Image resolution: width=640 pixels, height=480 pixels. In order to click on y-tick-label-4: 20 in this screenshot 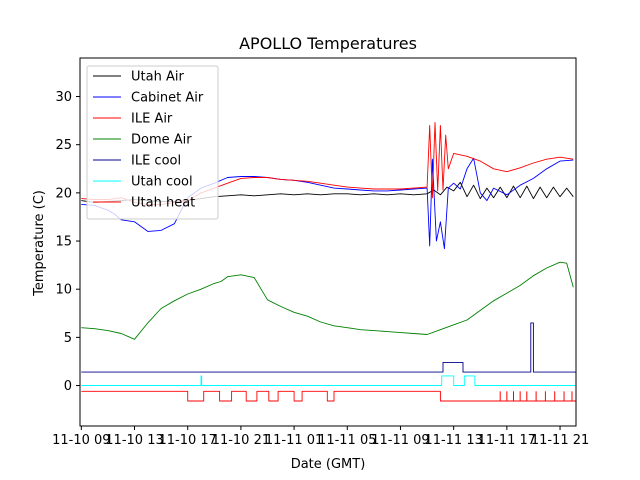, I will do `click(63, 193)`.